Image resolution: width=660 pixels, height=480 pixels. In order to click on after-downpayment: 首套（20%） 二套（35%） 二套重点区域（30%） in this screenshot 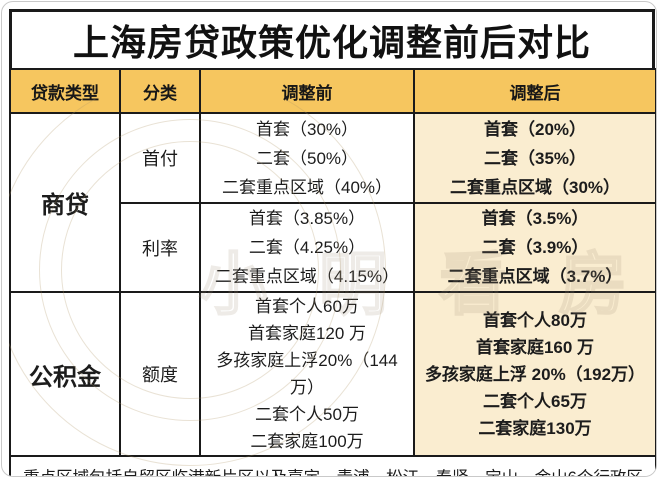, I will do `click(534, 158)`.